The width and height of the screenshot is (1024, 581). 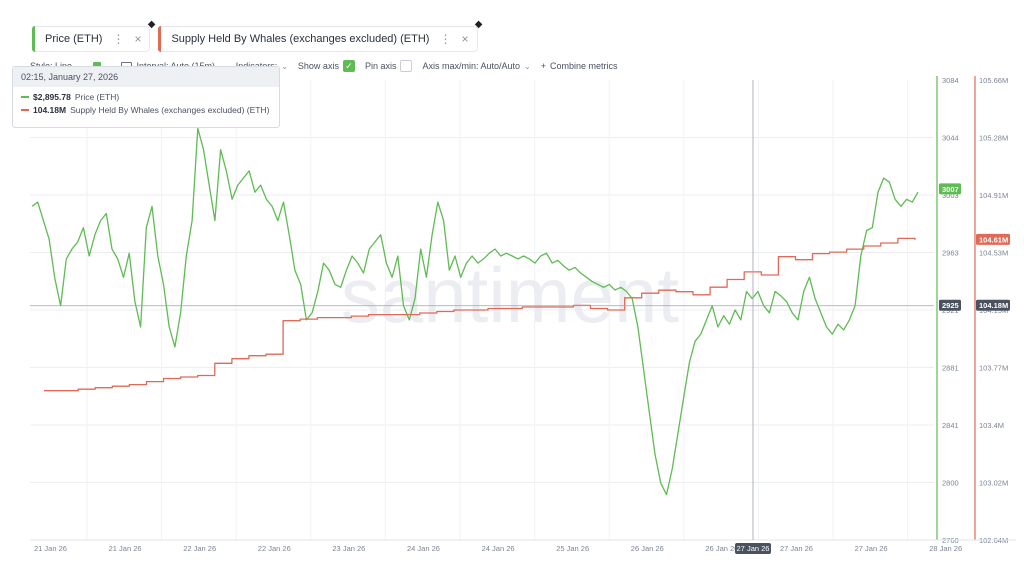 I want to click on whale-last-badge-bg, so click(x=993, y=239).